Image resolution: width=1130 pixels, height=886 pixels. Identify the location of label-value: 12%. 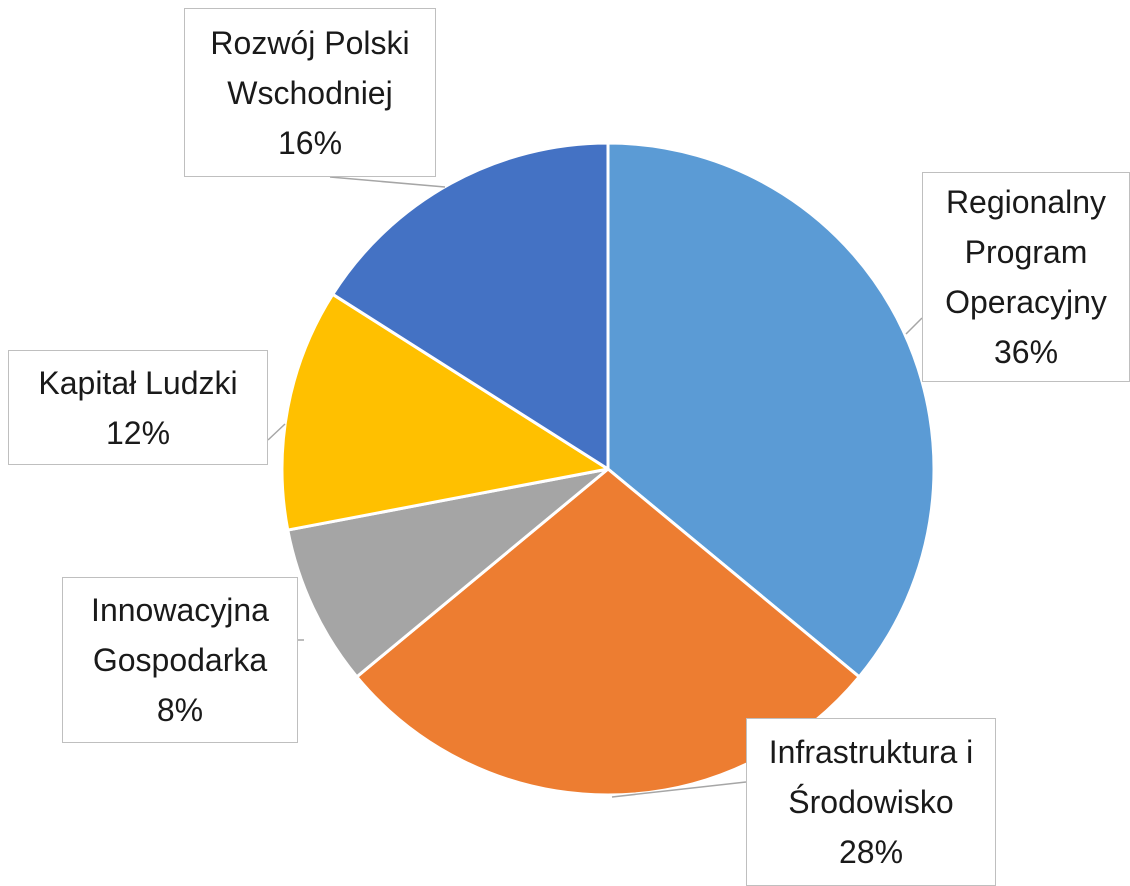
(138, 432).